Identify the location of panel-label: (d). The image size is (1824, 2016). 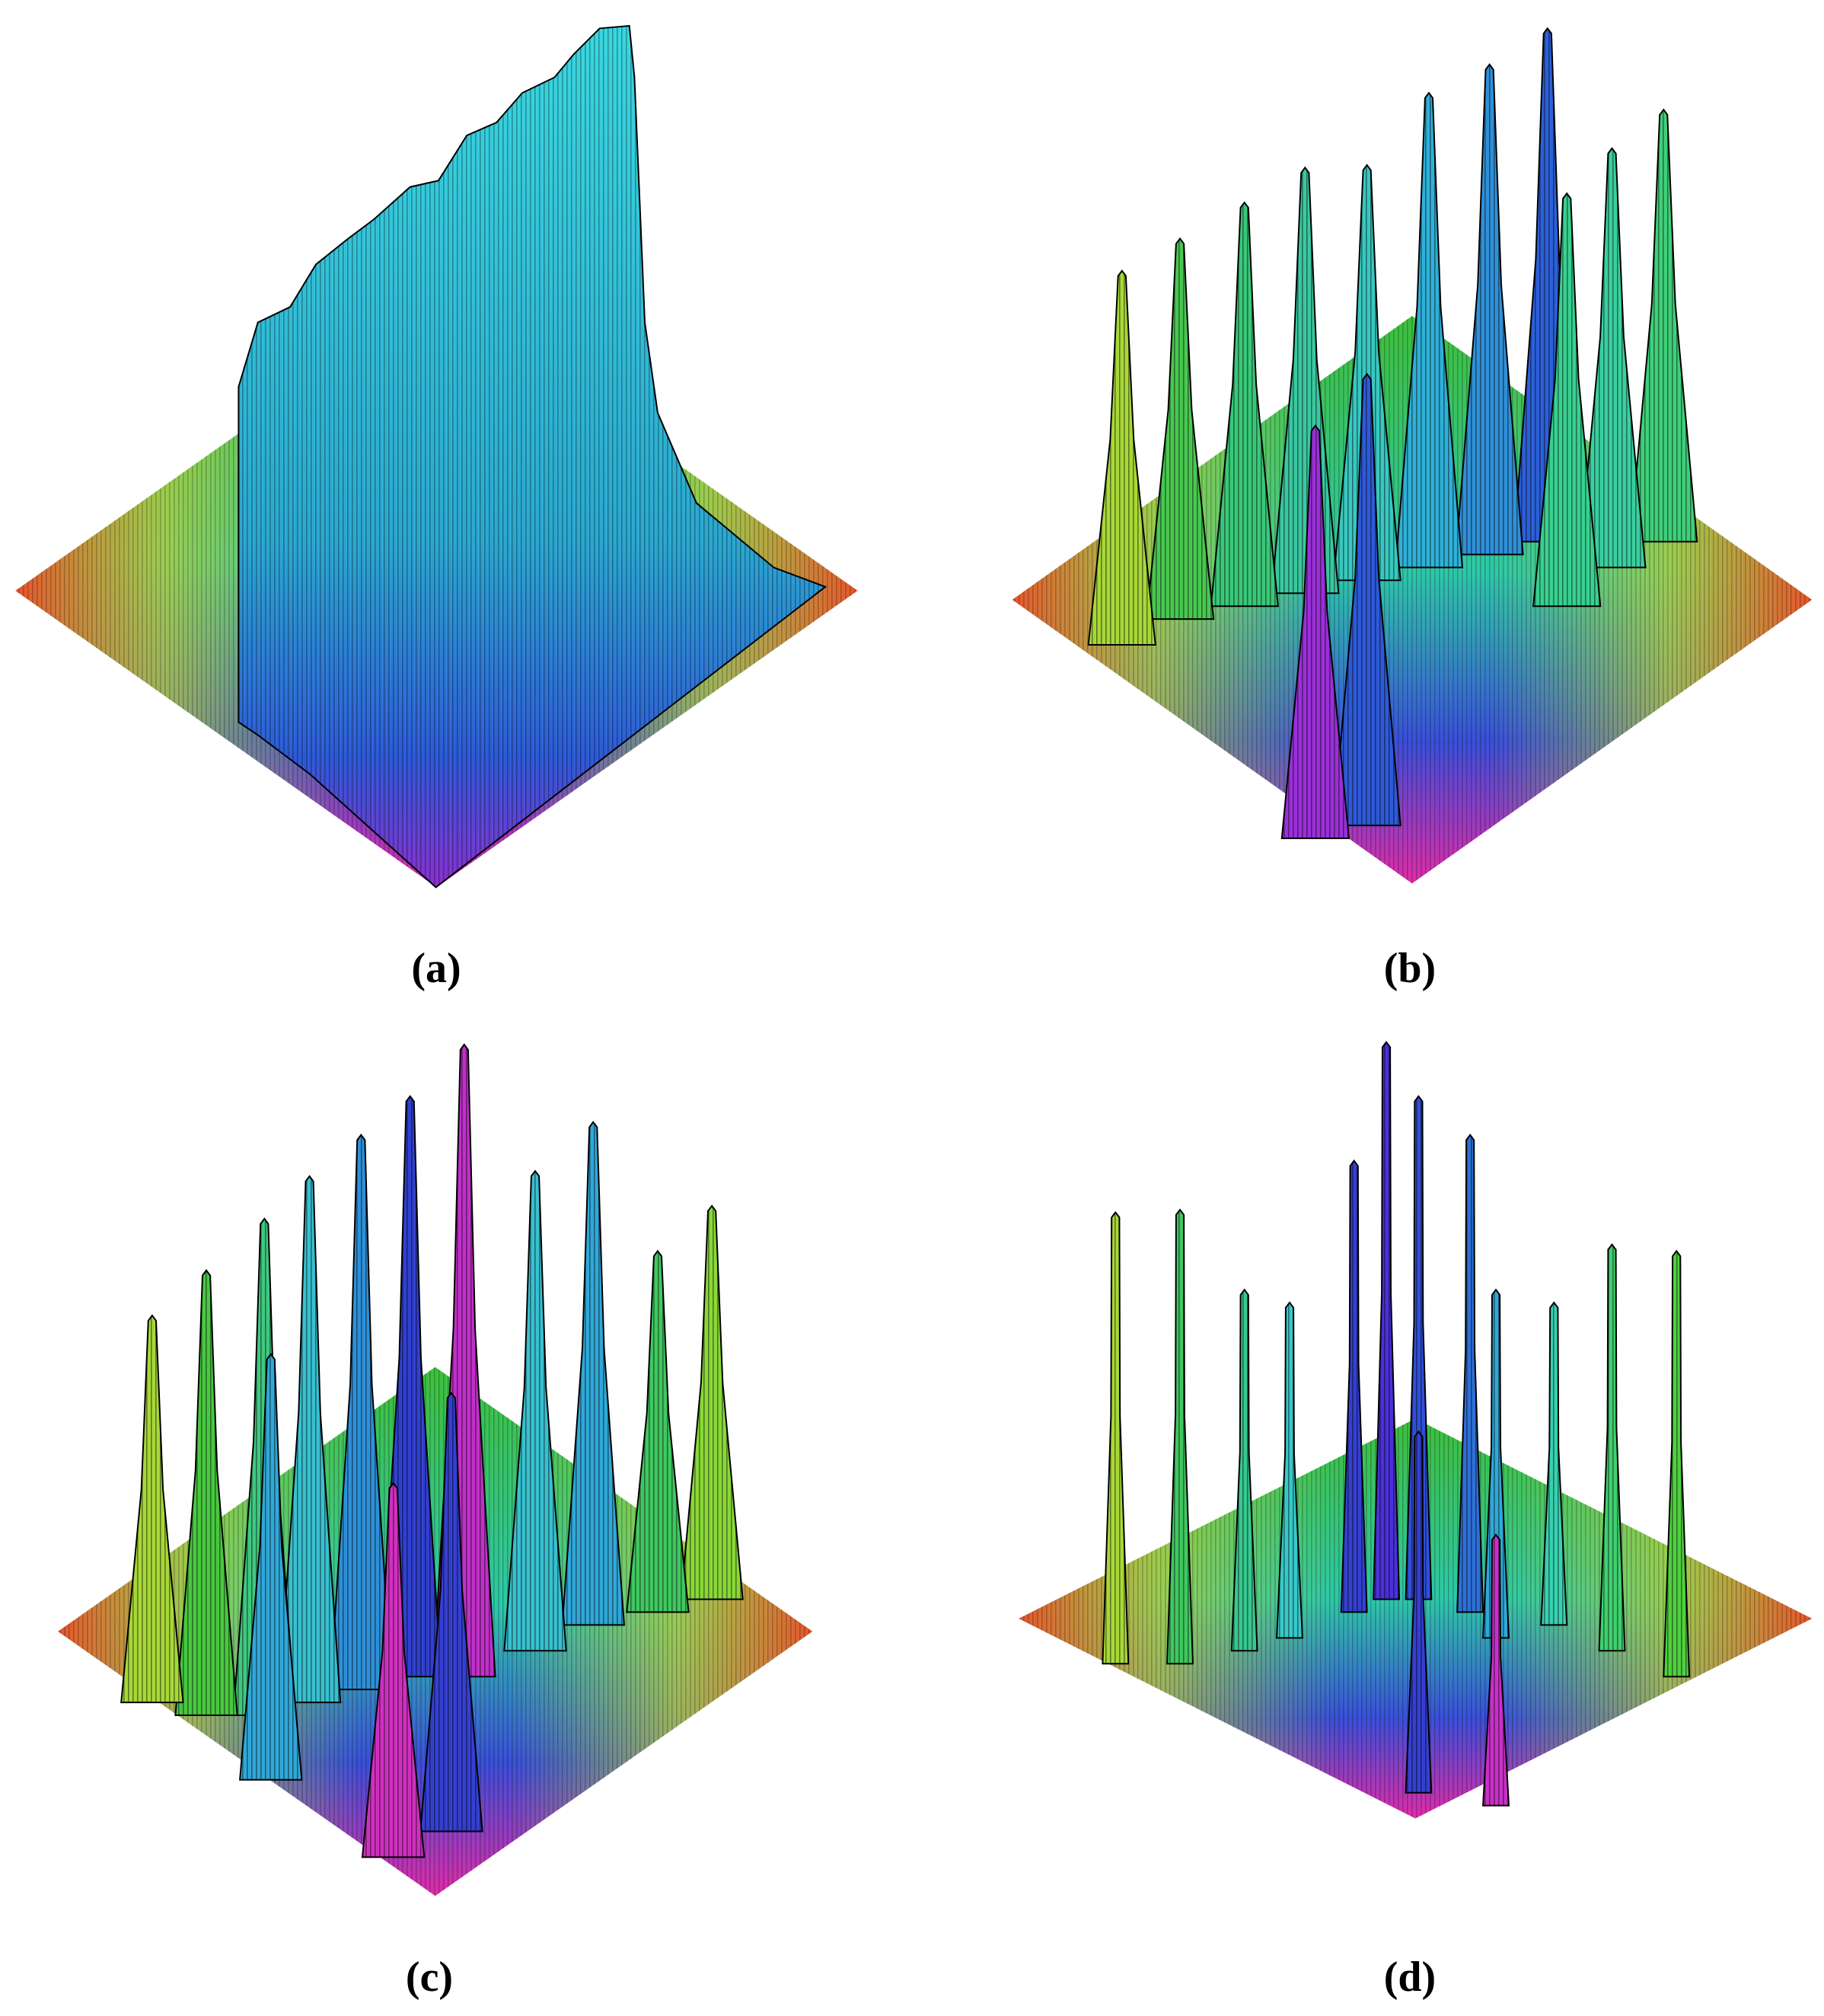
(1410, 1977).